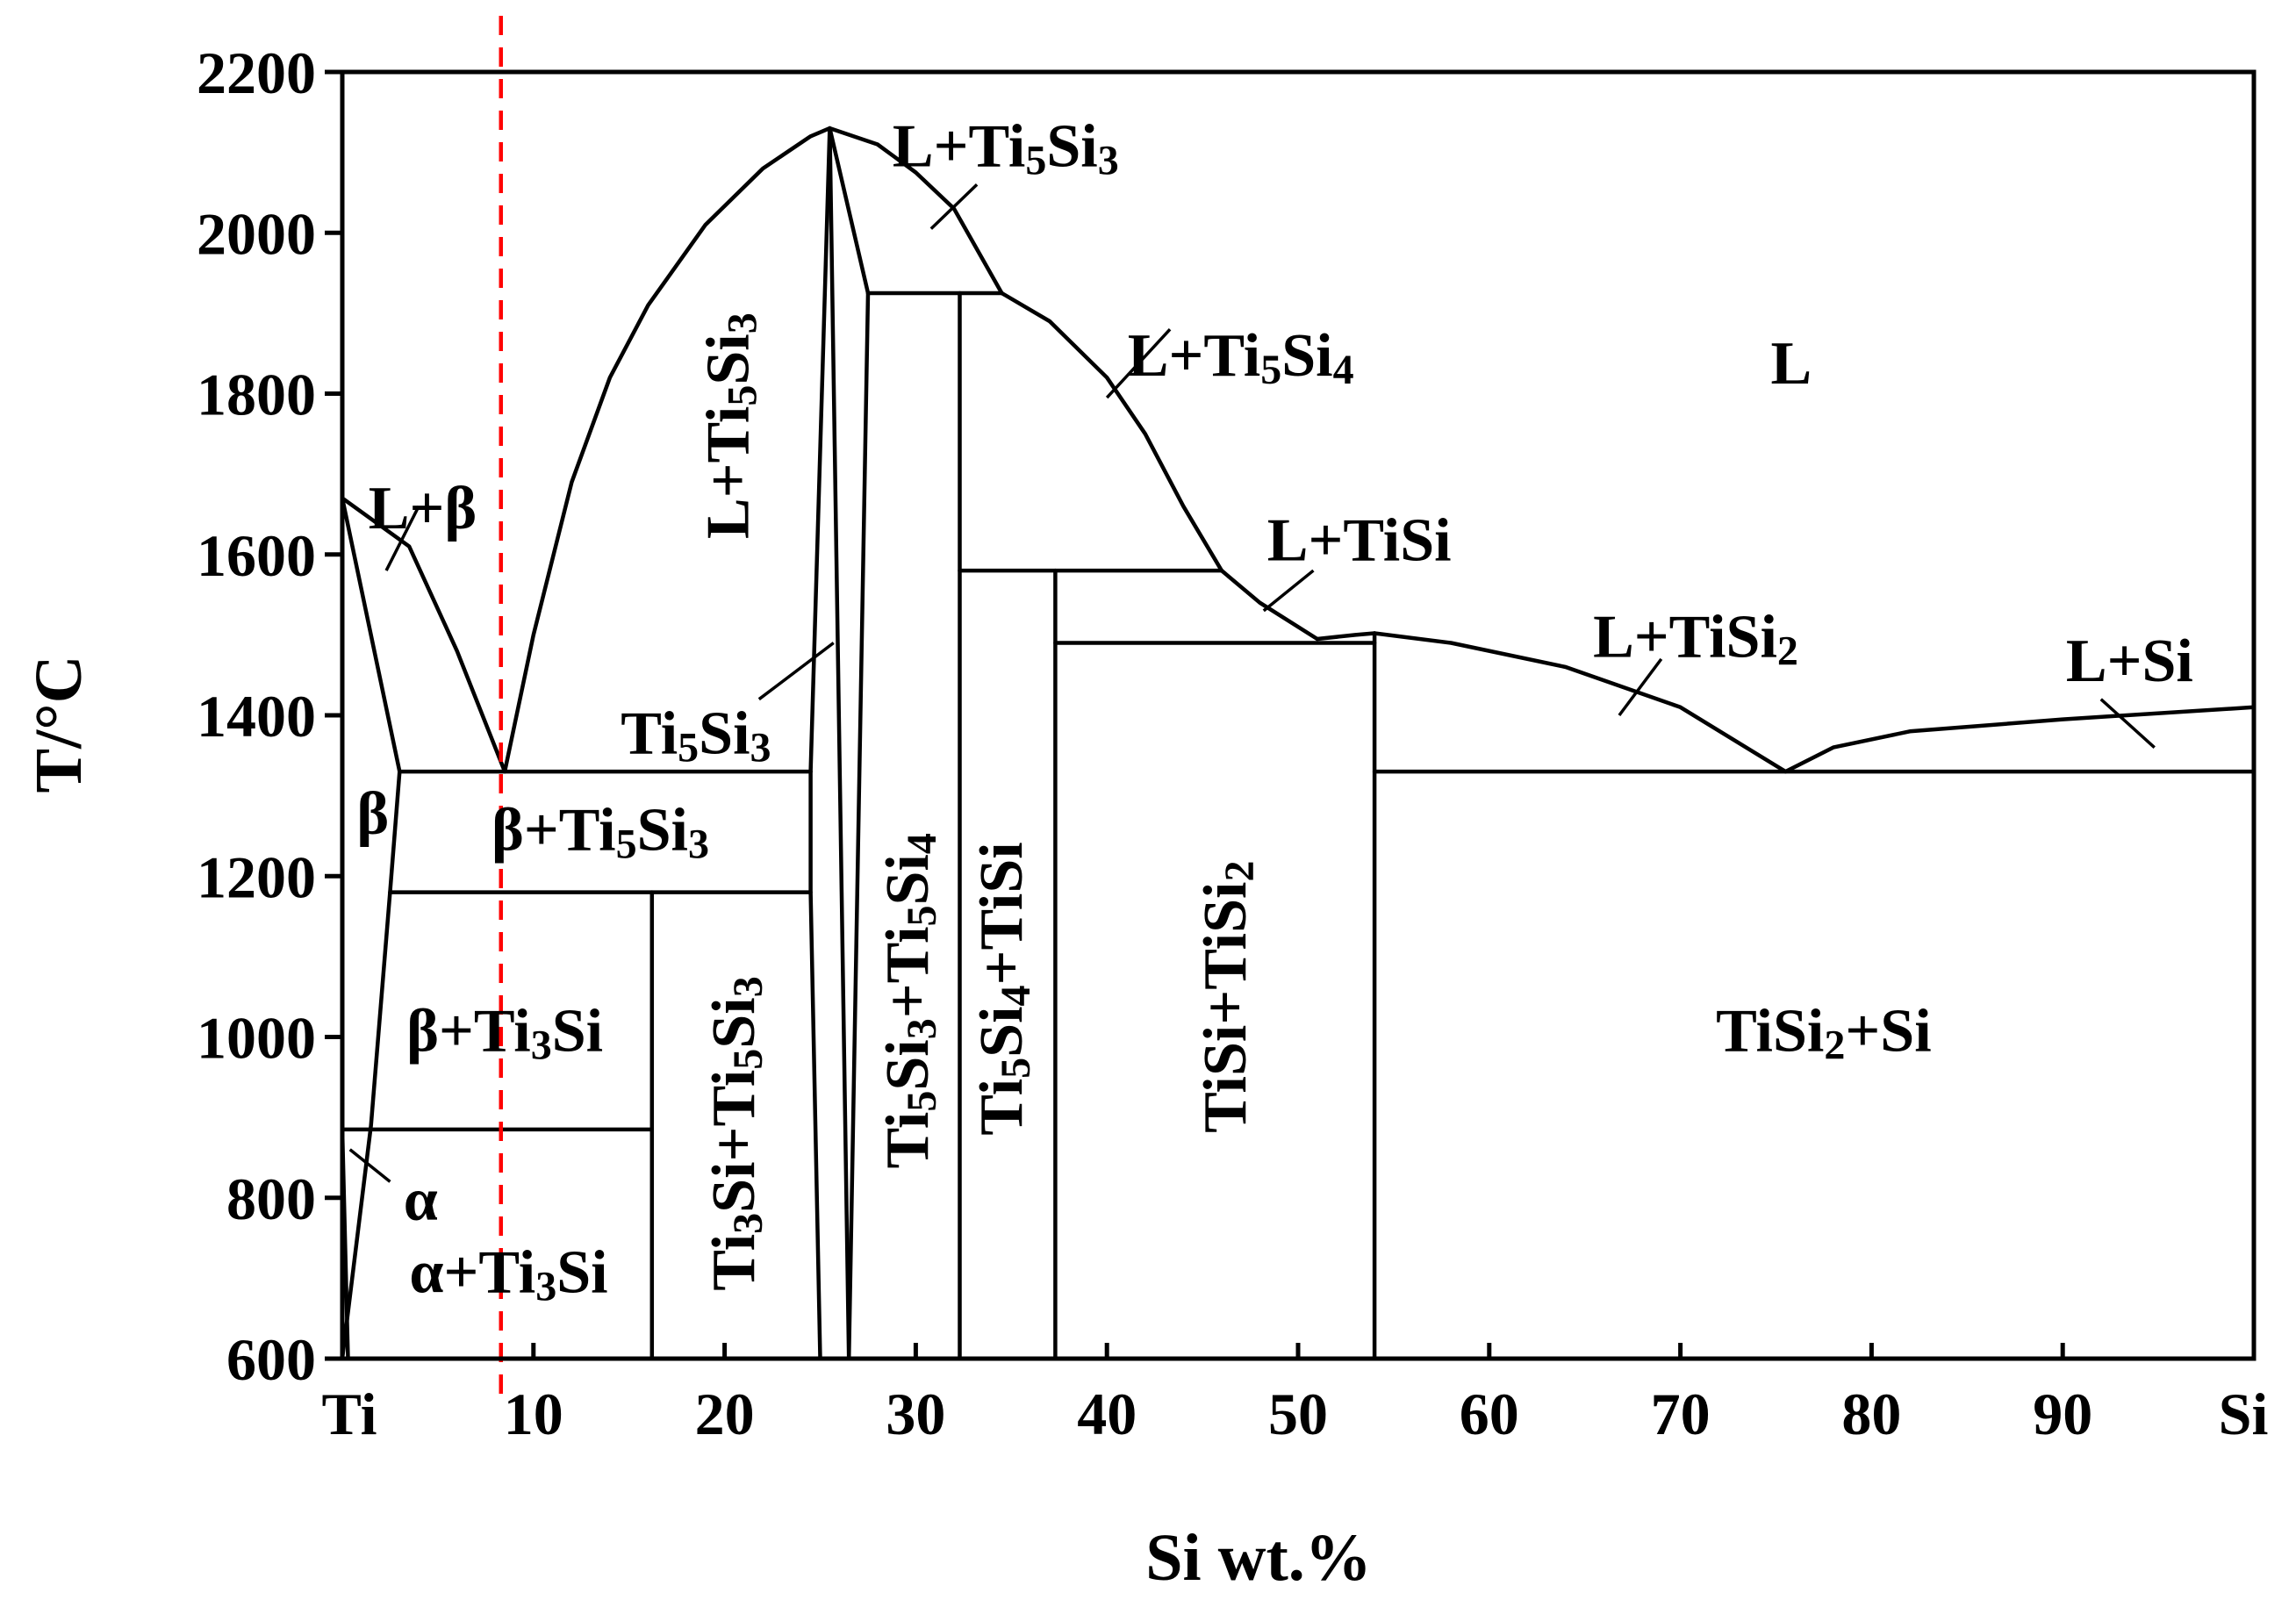  What do you see at coordinates (371, 635) in the screenshot?
I see `boundary-beta-solvus-left` at bounding box center [371, 635].